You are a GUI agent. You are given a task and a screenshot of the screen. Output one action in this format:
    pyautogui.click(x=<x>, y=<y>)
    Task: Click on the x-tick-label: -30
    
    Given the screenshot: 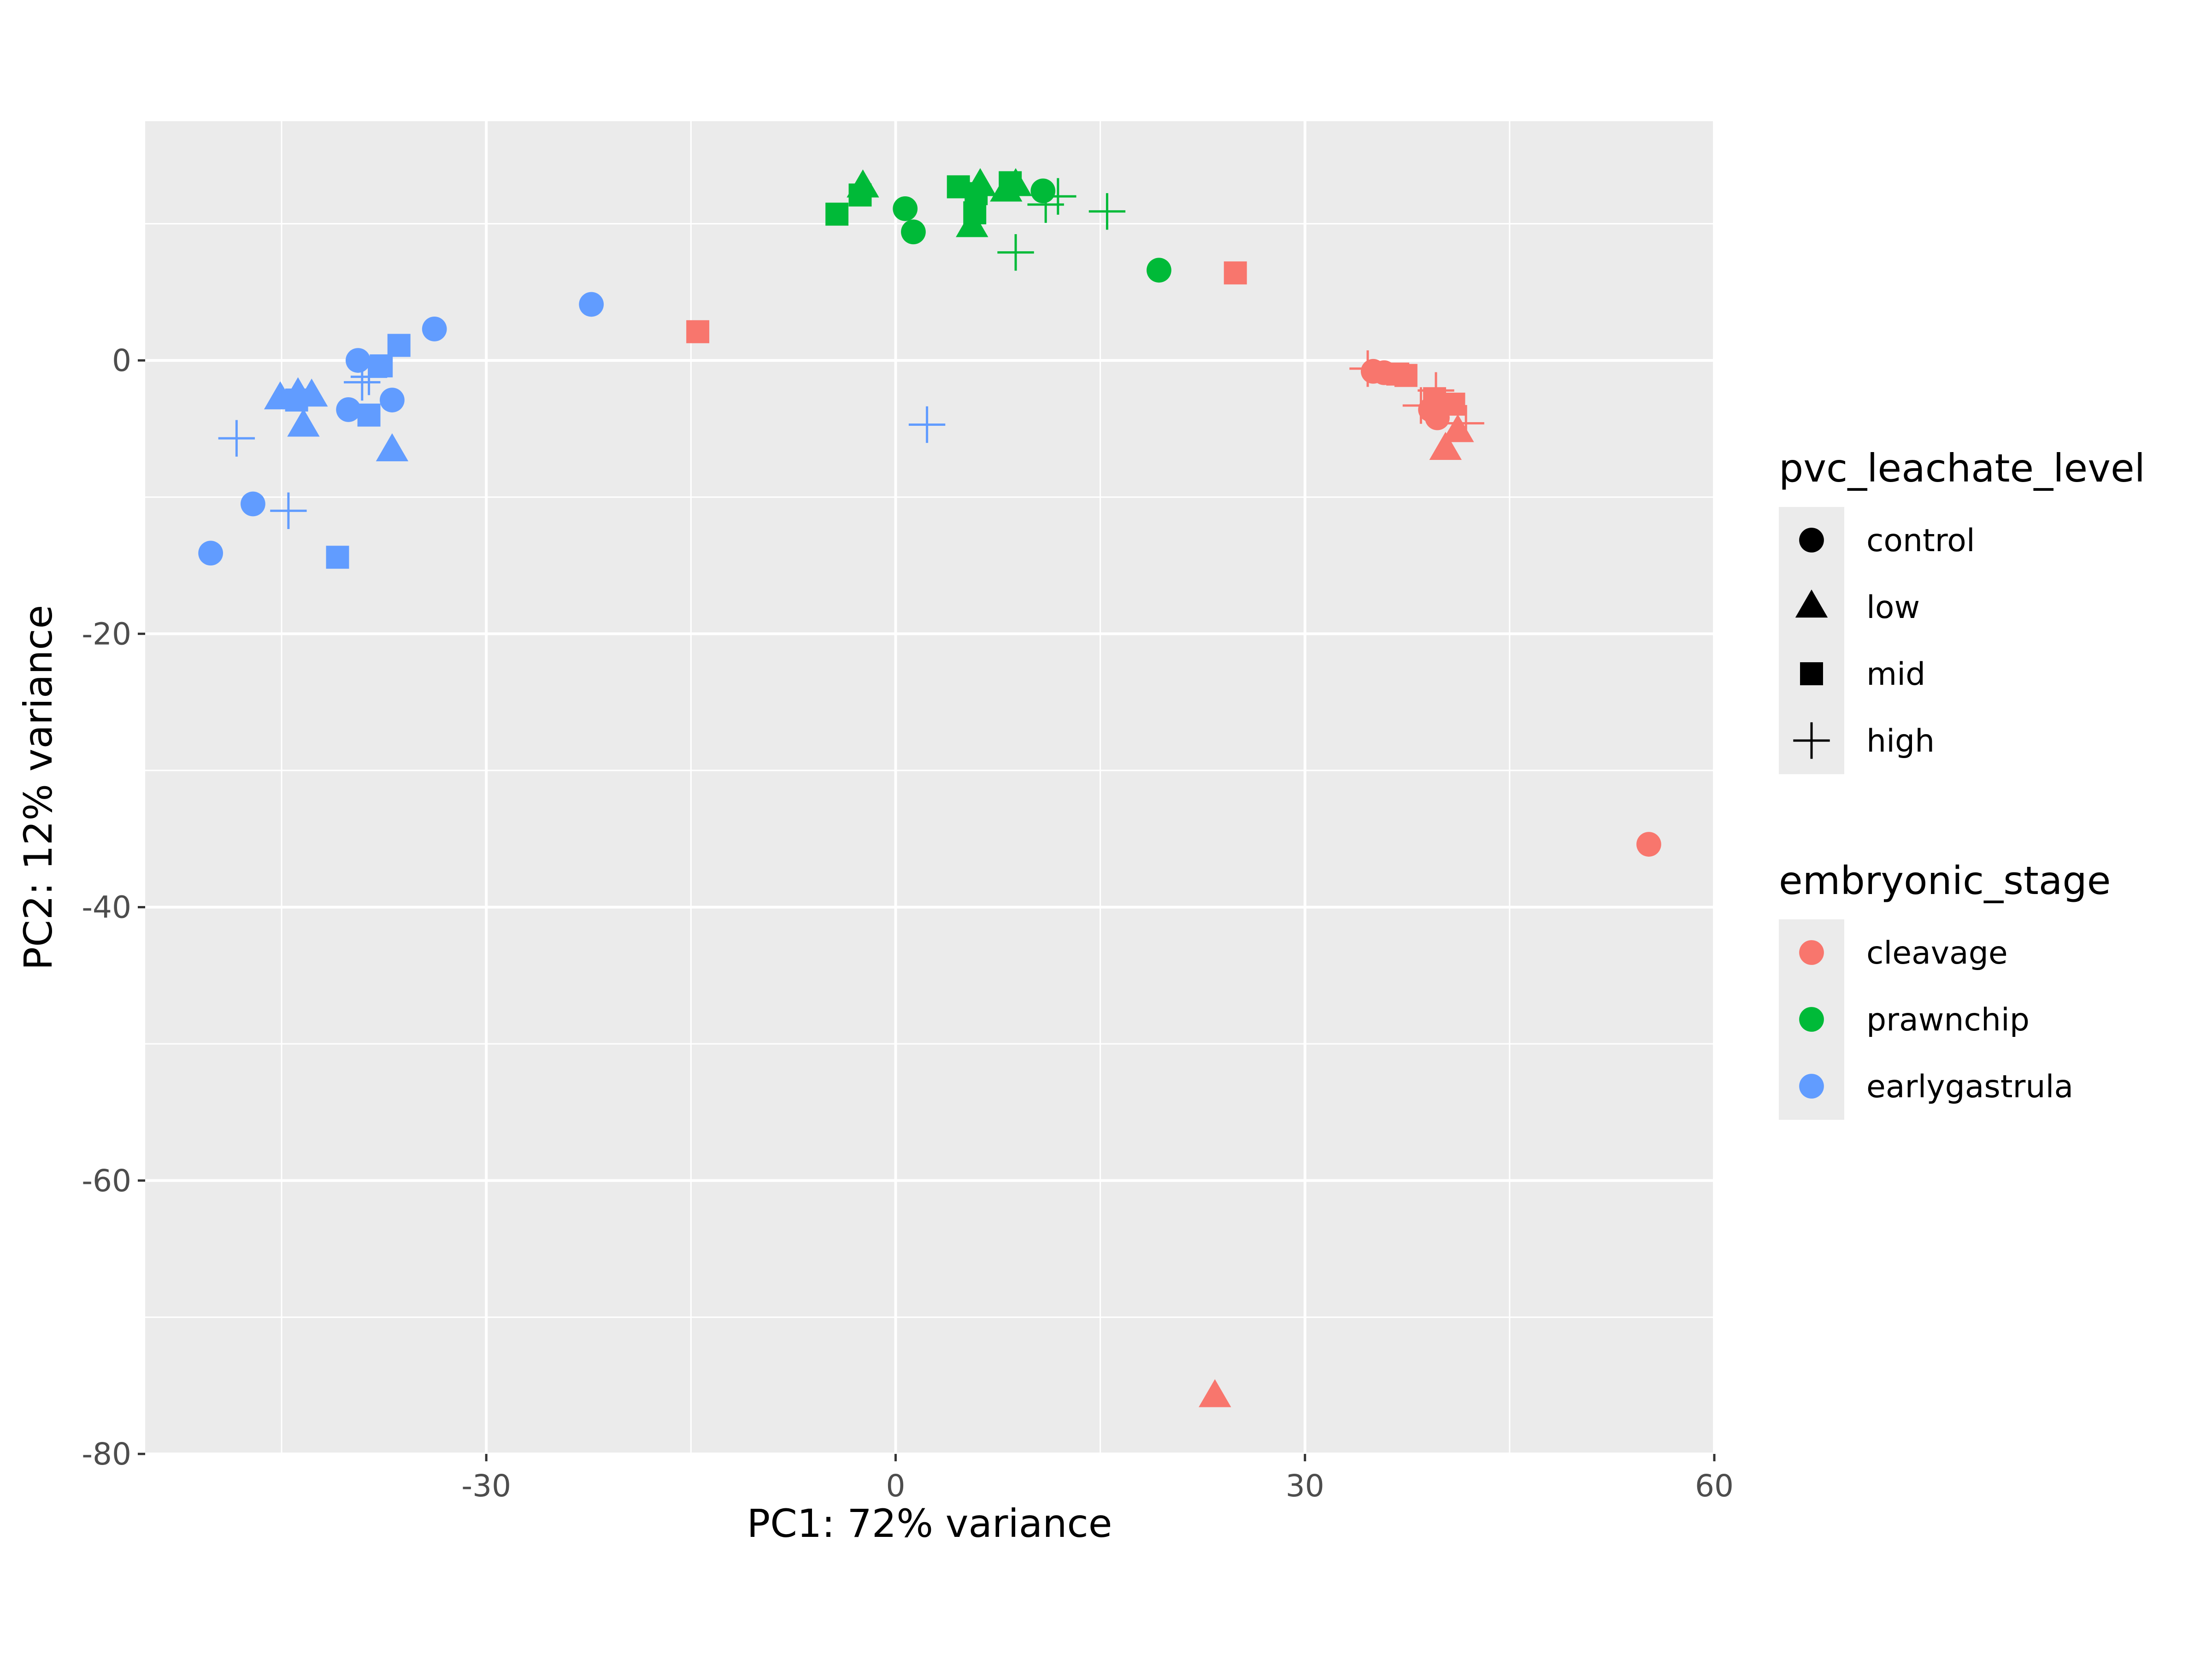 What is the action you would take?
    pyautogui.click(x=486, y=1486)
    